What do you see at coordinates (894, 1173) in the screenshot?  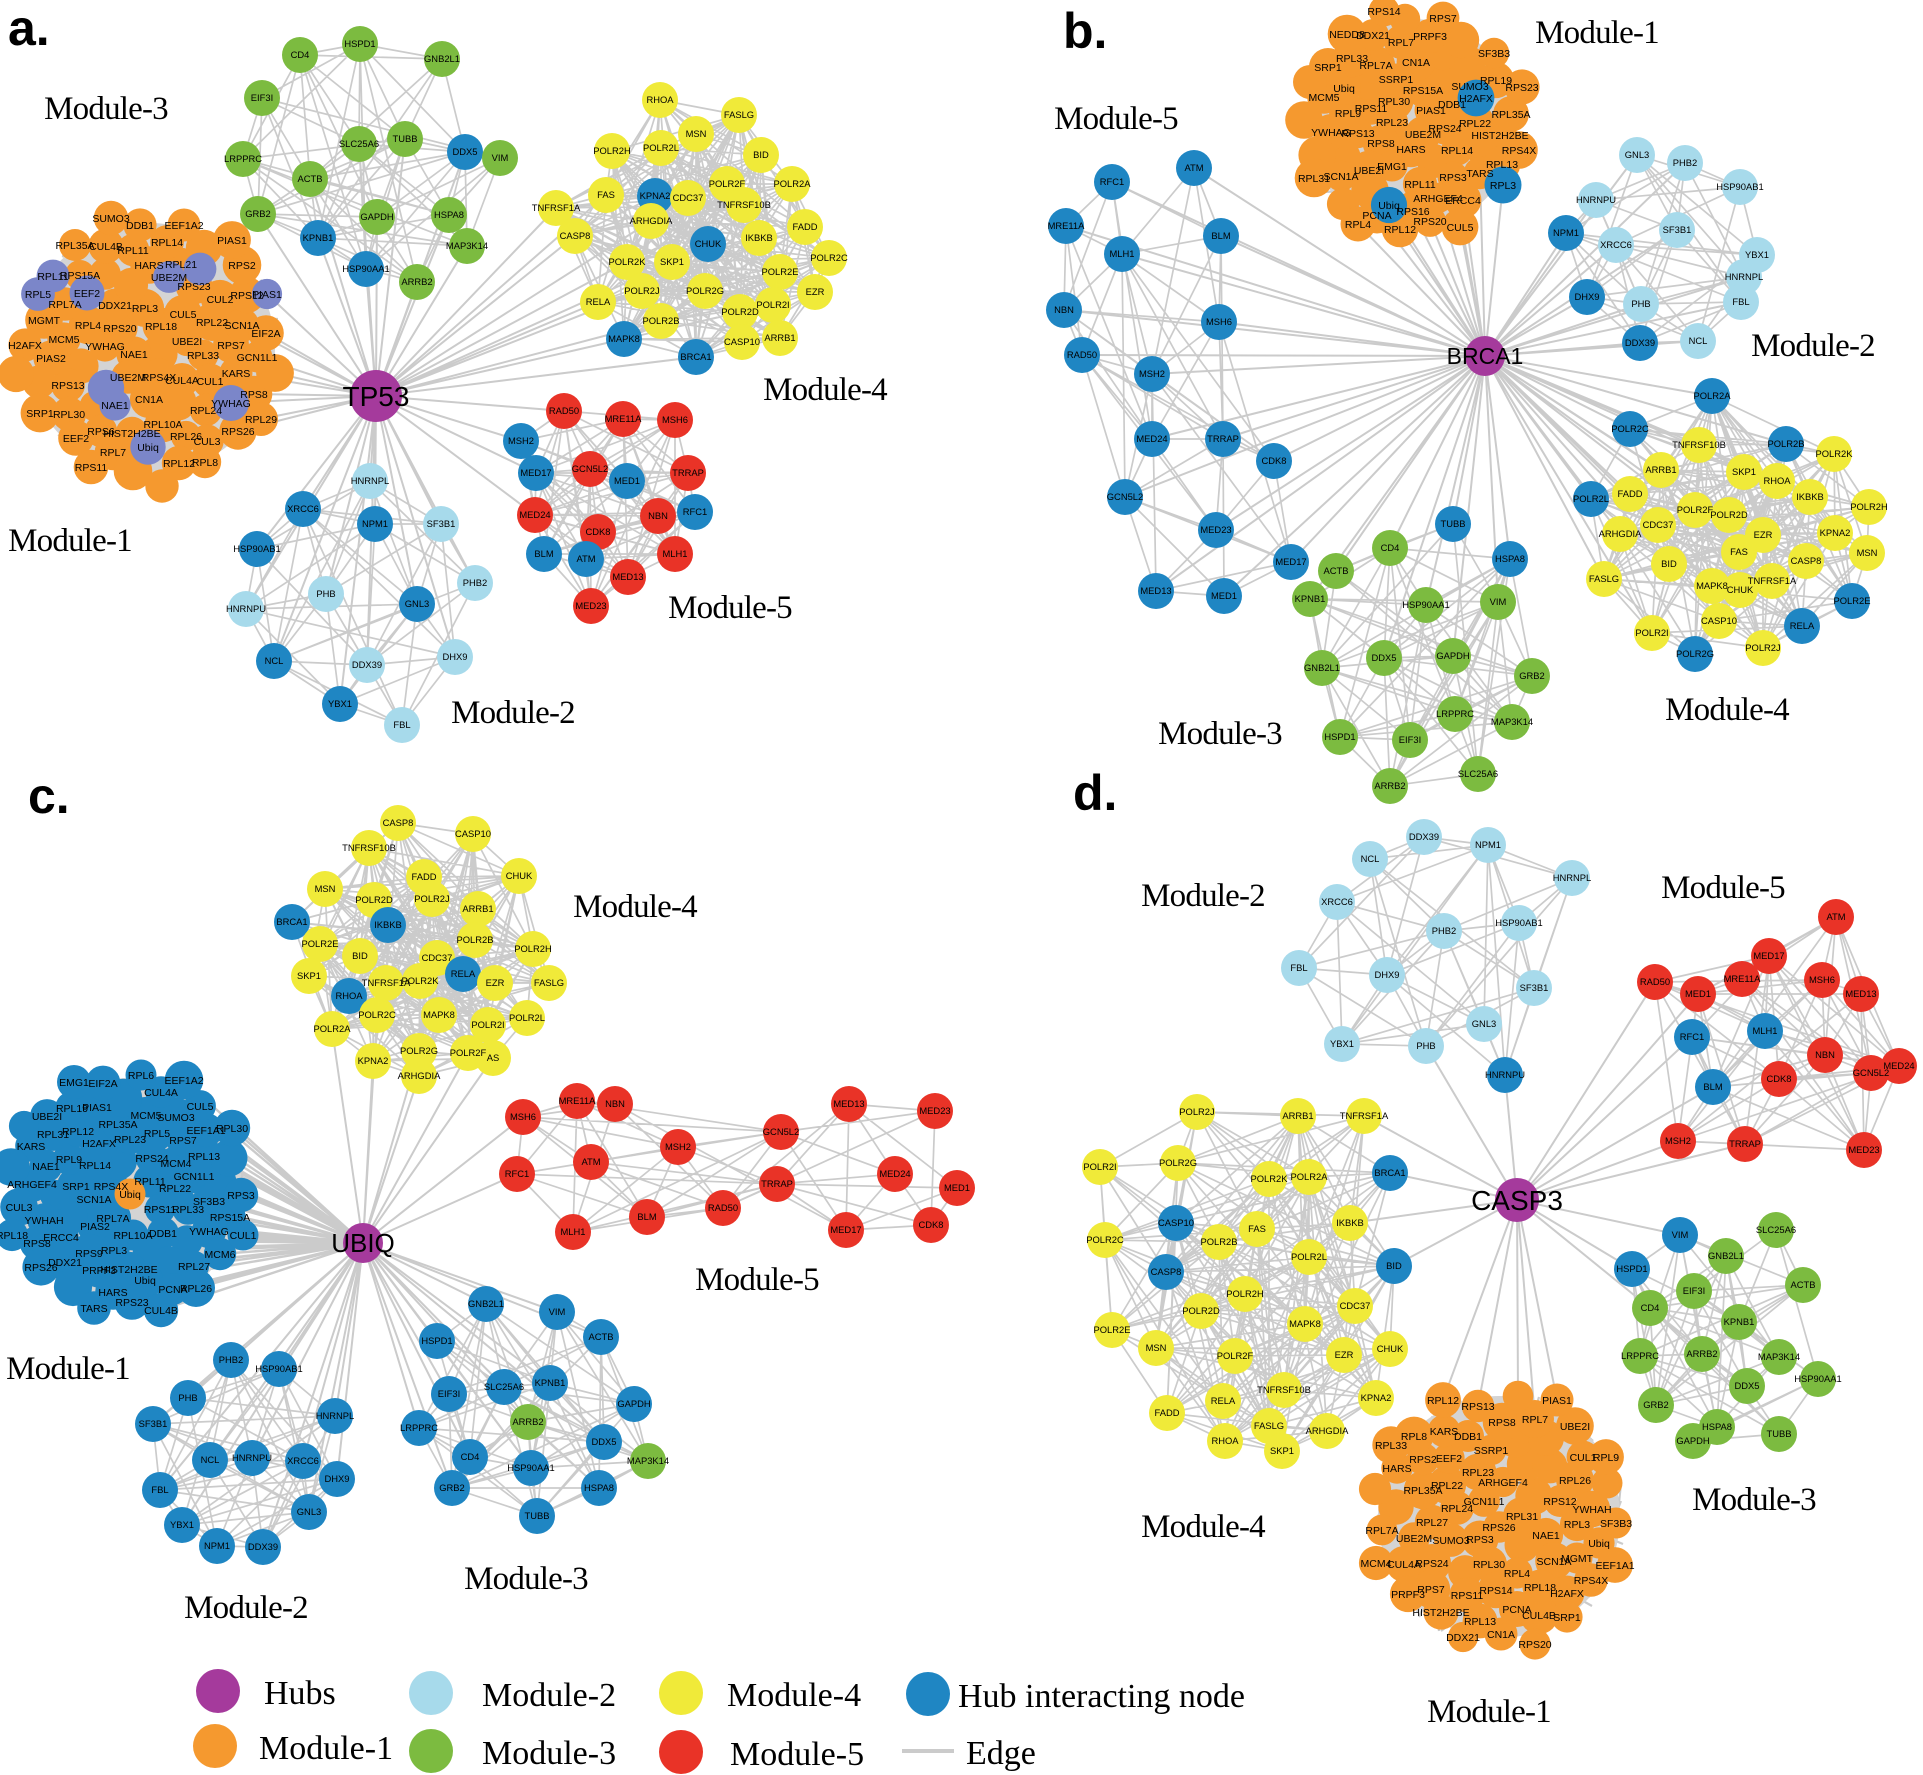 I see `svg-text: MED24` at bounding box center [894, 1173].